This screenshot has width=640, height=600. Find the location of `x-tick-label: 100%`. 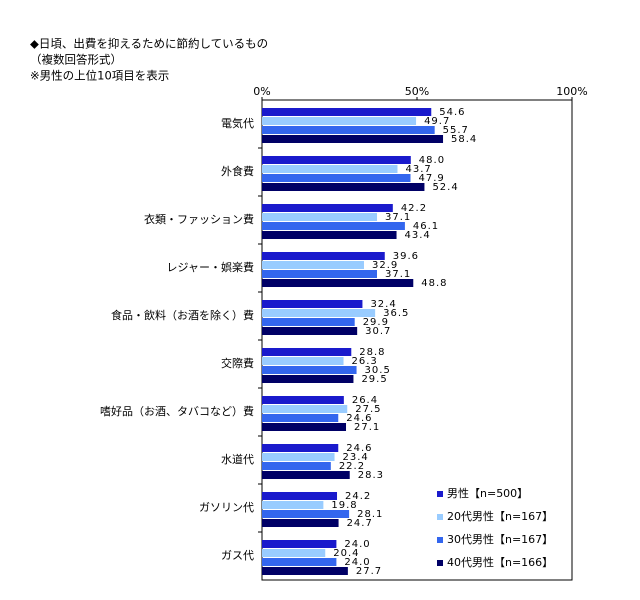

x-tick-label: 100% is located at coordinates (571, 91).